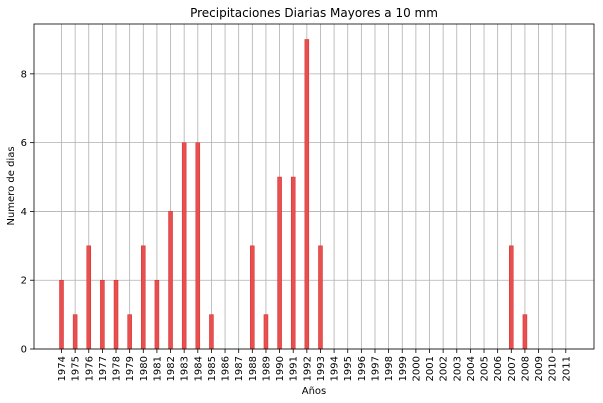  Describe the element at coordinates (76, 368) in the screenshot. I see `x-tick-label: 1975` at that location.